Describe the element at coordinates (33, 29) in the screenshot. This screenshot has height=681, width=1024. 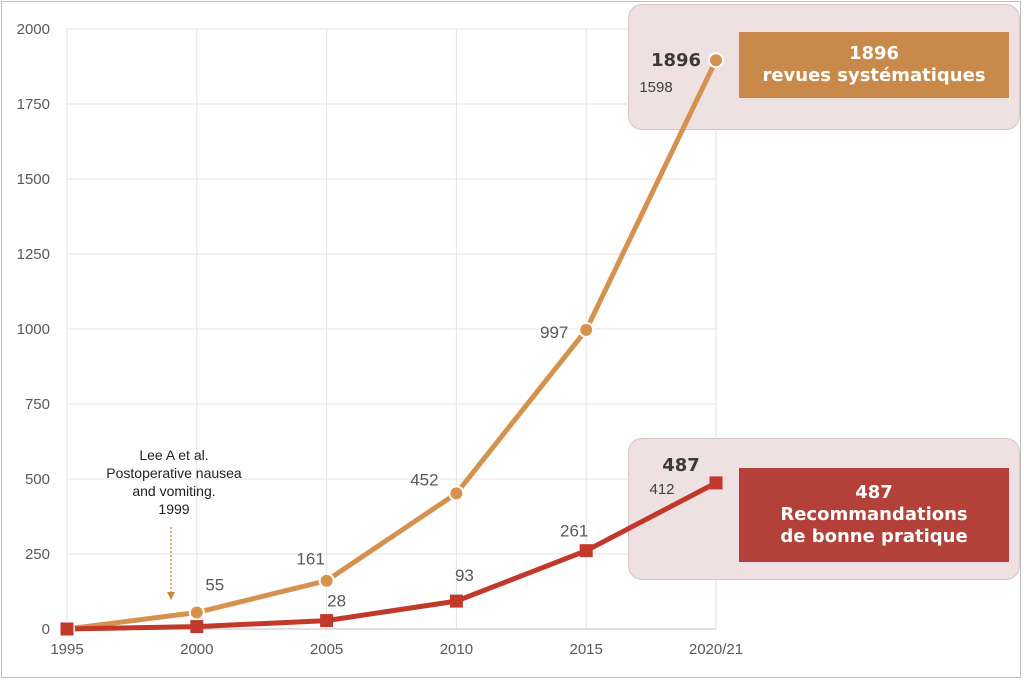
I see `y-tick-label: 2000` at that location.